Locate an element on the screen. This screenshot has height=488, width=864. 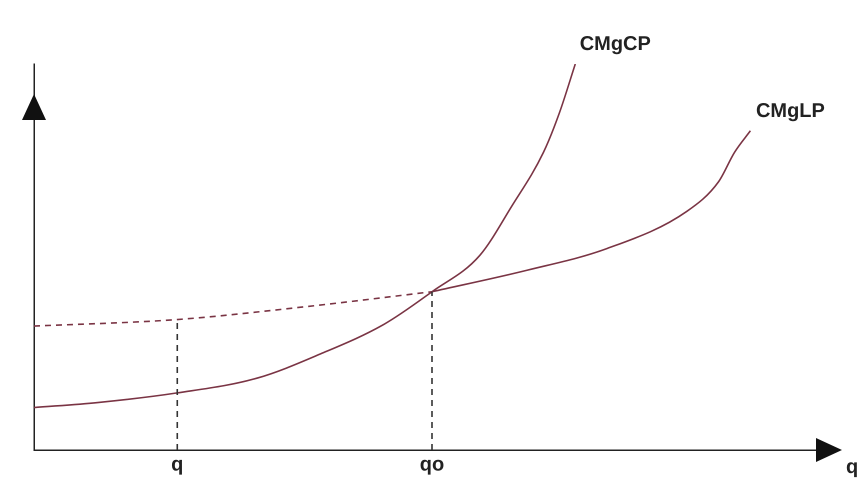
series-label: CMgLP is located at coordinates (790, 111).